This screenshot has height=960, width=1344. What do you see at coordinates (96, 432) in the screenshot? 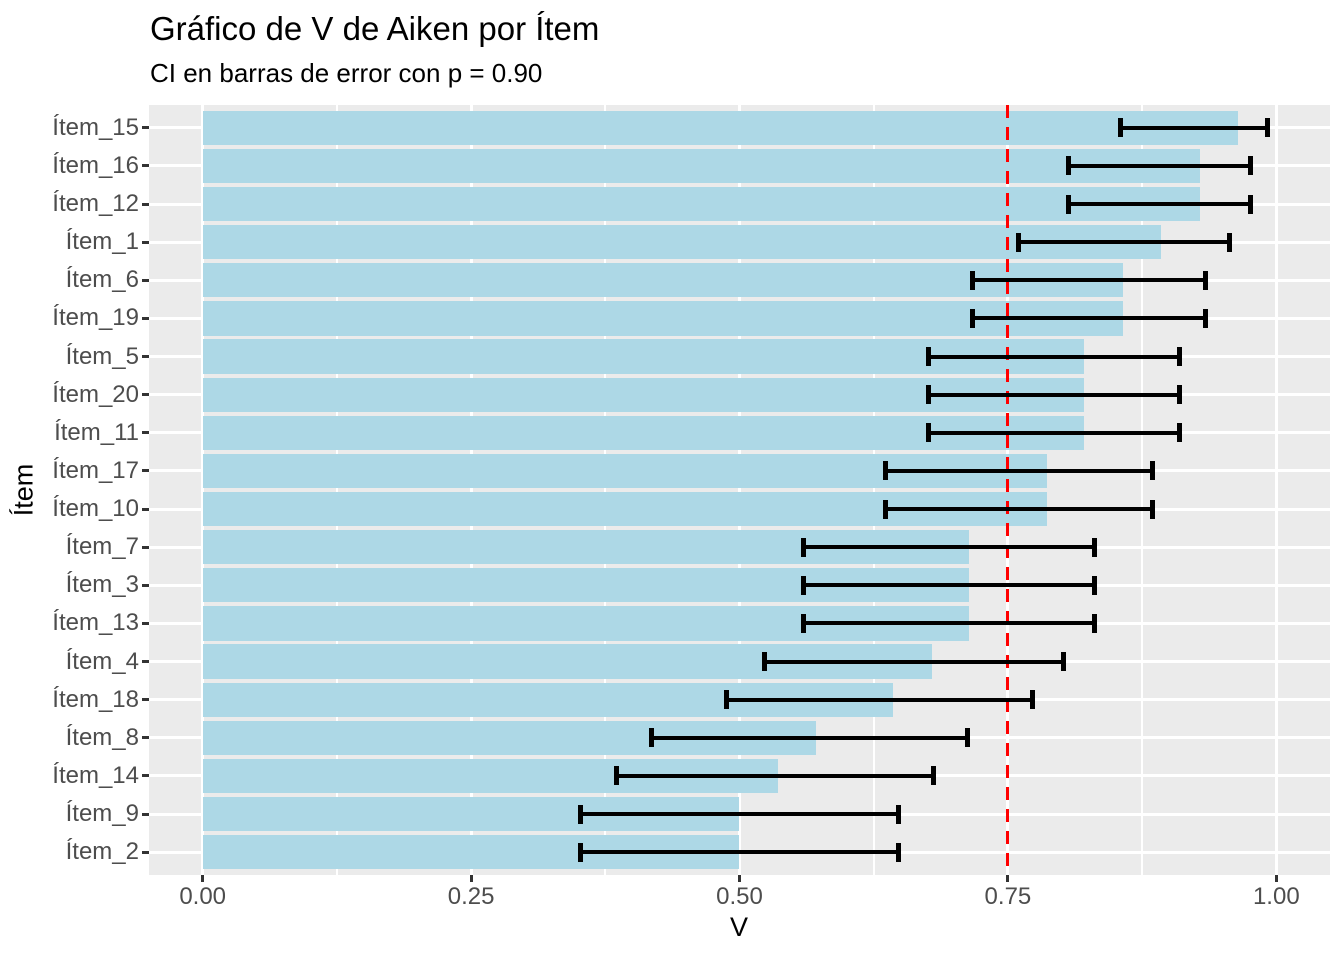
I see `y-tick-label: Ítem_11` at bounding box center [96, 432].